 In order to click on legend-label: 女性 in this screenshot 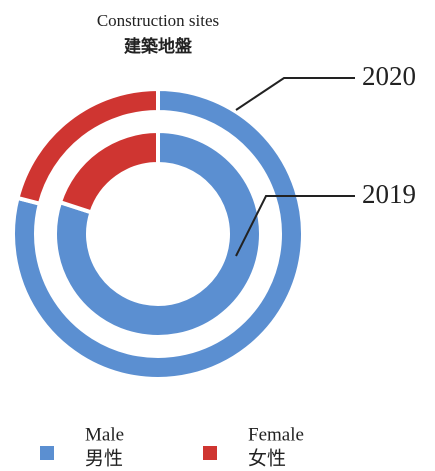, I will do `click(267, 459)`.